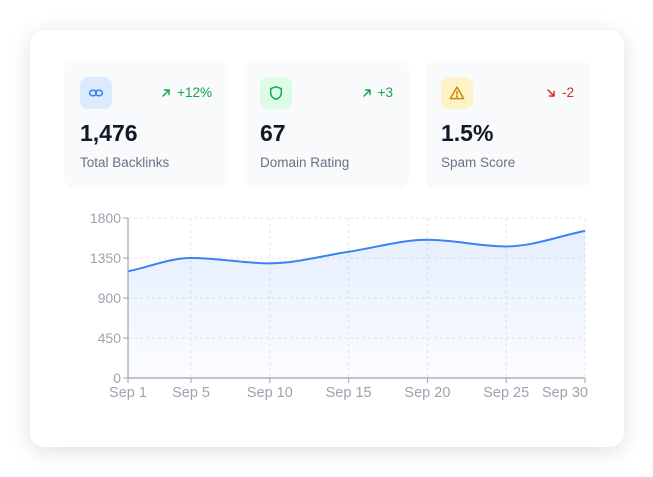 This screenshot has width=653, height=477. I want to click on stat-change: +3, so click(377, 93).